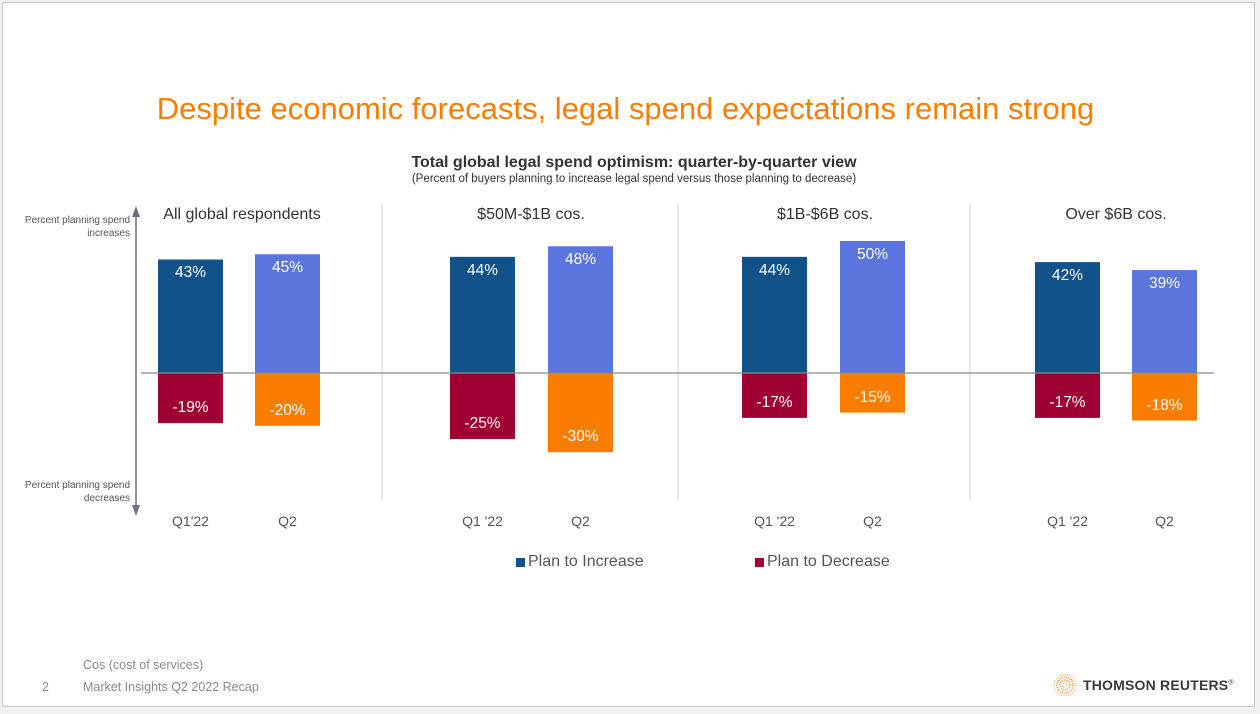 This screenshot has height=714, width=1260. Describe the element at coordinates (77, 492) in the screenshot. I see `axis-label-decreases: Percent planning spend decreases` at that location.